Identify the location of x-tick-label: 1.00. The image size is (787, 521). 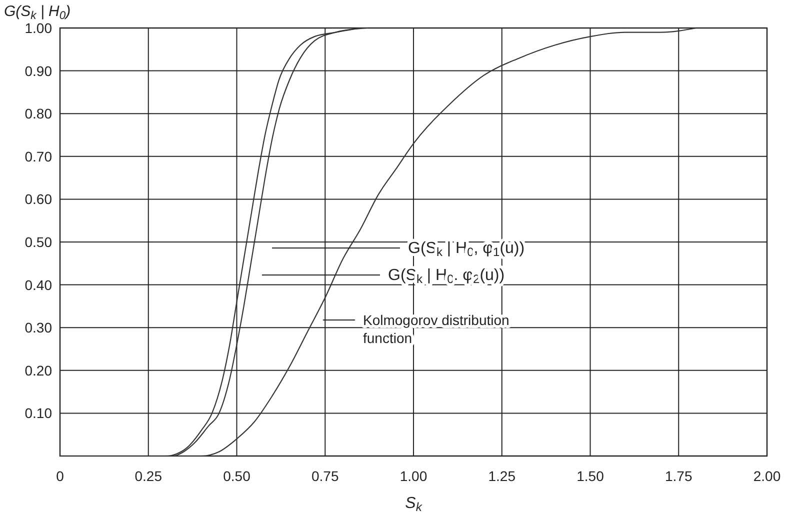
(414, 476).